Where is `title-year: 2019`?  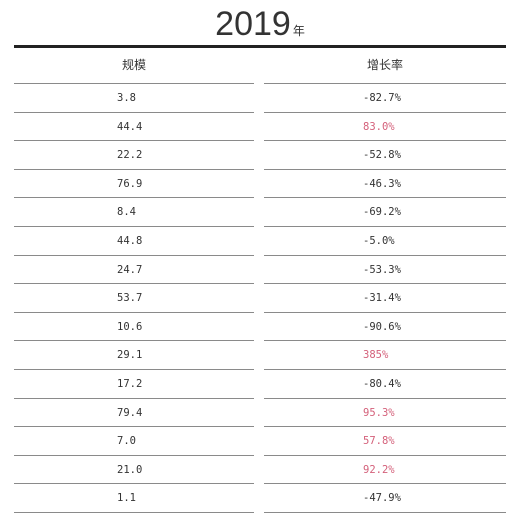 title-year: 2019 is located at coordinates (253, 24).